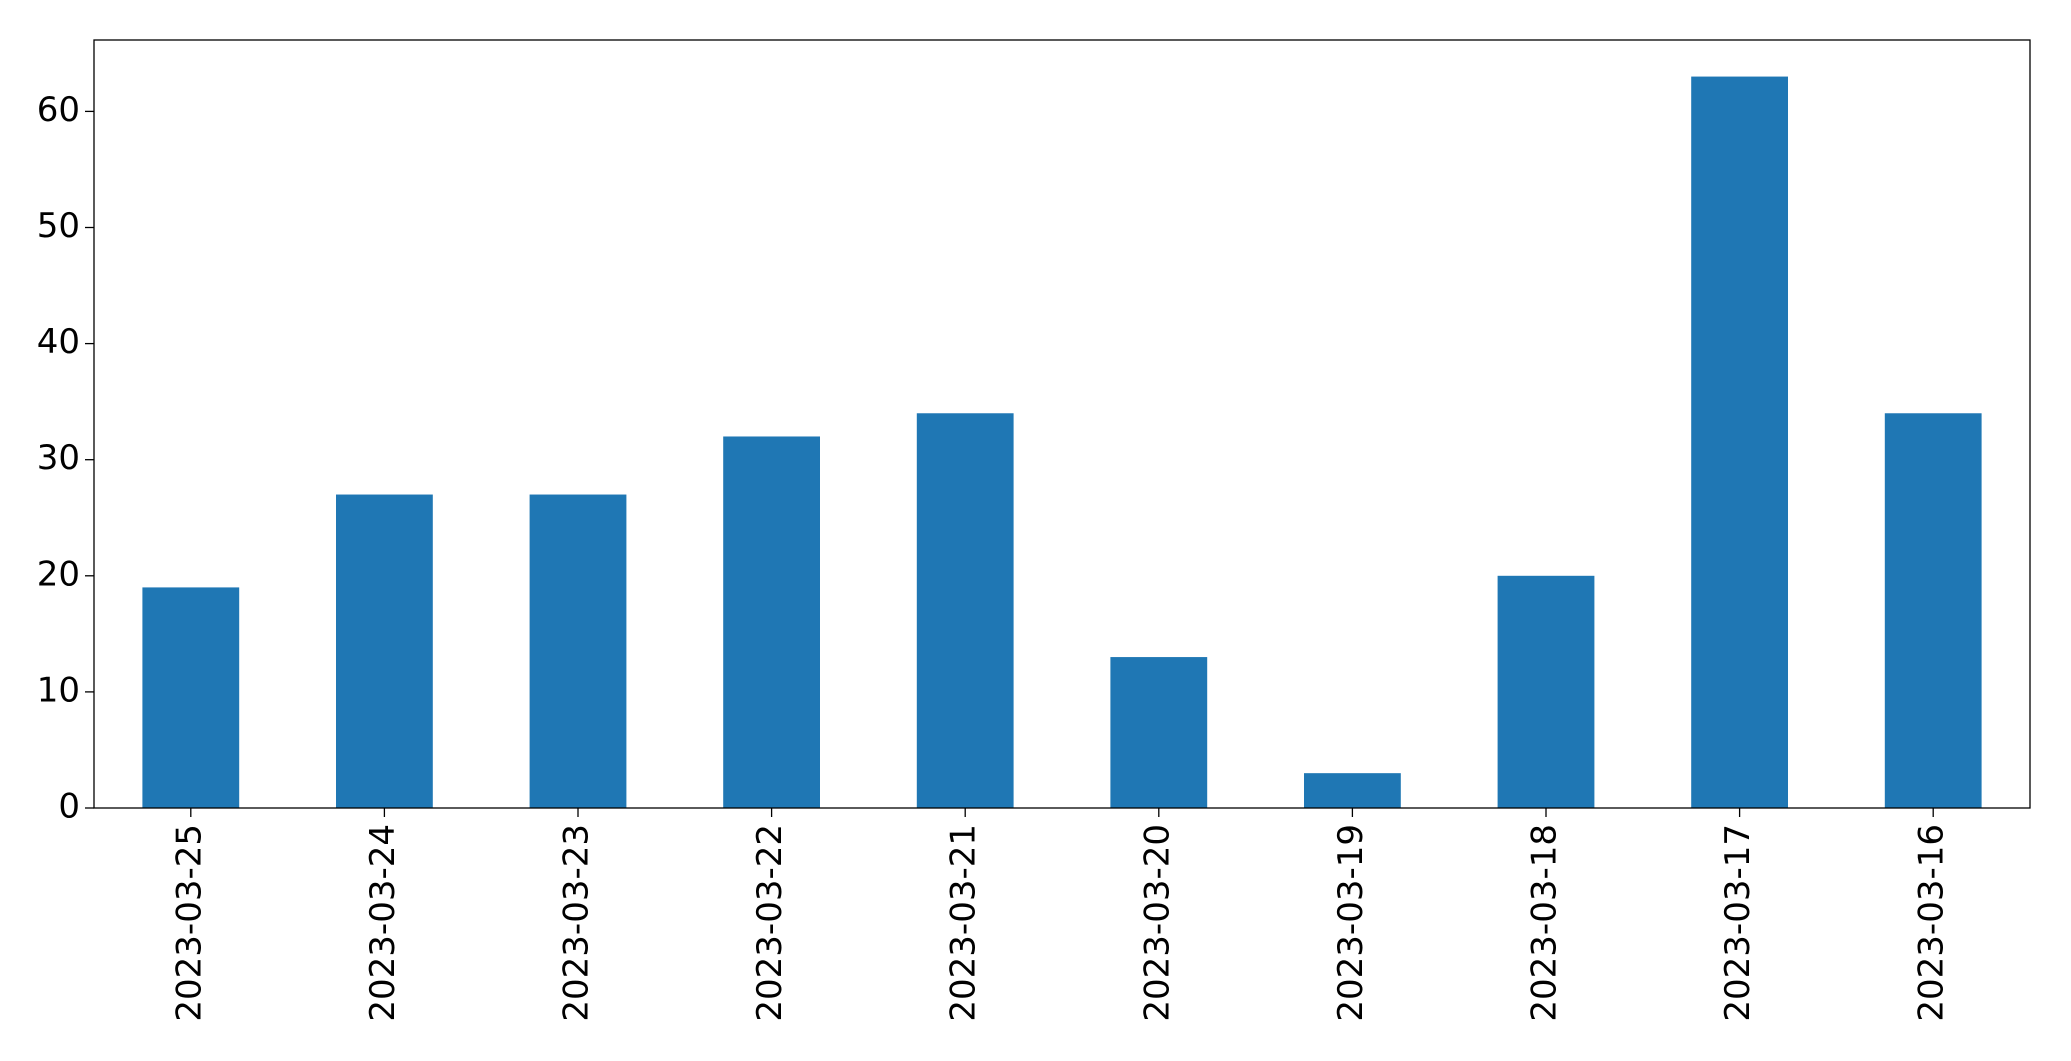 This screenshot has width=2071, height=1061. I want to click on y-tick-label: 40, so click(58, 342).